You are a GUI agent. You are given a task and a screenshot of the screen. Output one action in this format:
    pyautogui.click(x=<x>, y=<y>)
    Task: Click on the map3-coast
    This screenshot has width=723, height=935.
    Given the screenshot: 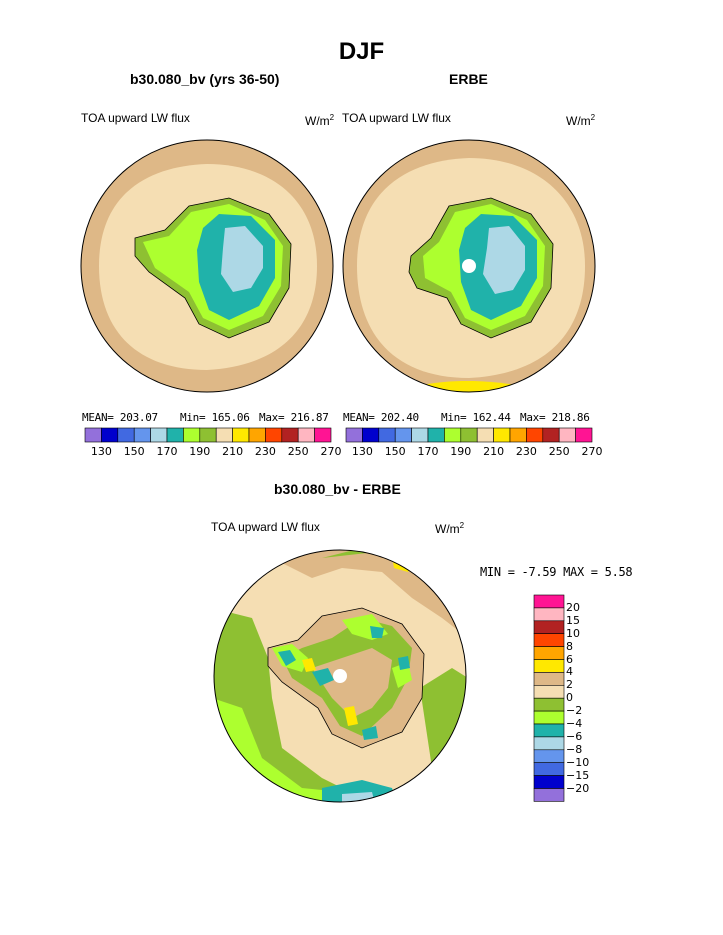 What is the action you would take?
    pyautogui.click(x=346, y=678)
    